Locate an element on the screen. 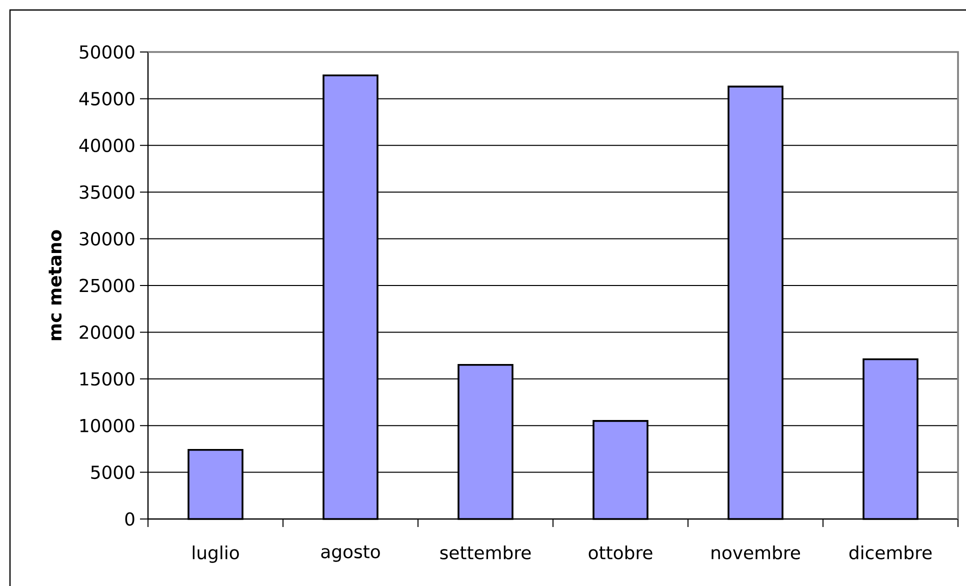  y-tick-label: 40000 is located at coordinates (106, 145).